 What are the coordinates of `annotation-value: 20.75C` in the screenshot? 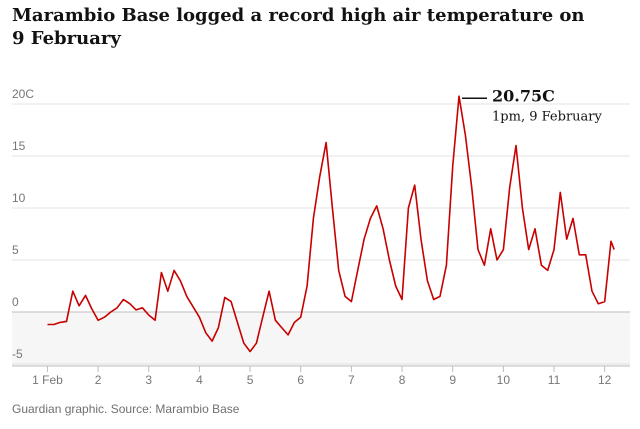 It's located at (523, 96).